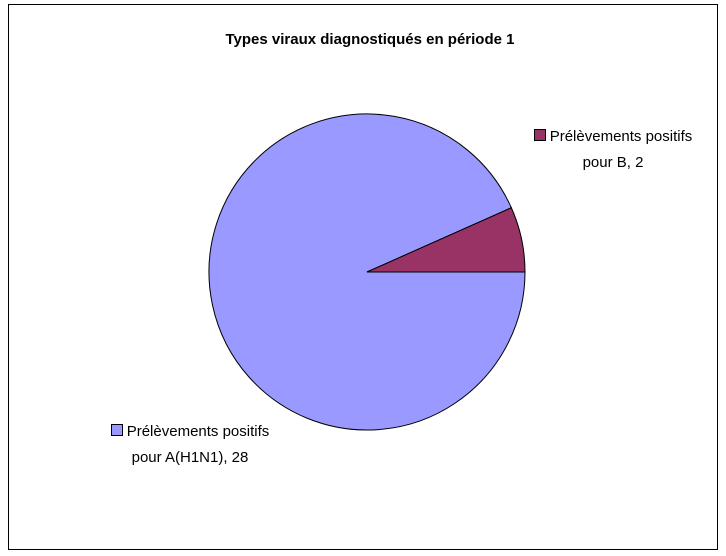  I want to click on chart-title: Types viraux diagnostiqués en période 1, so click(370, 39).